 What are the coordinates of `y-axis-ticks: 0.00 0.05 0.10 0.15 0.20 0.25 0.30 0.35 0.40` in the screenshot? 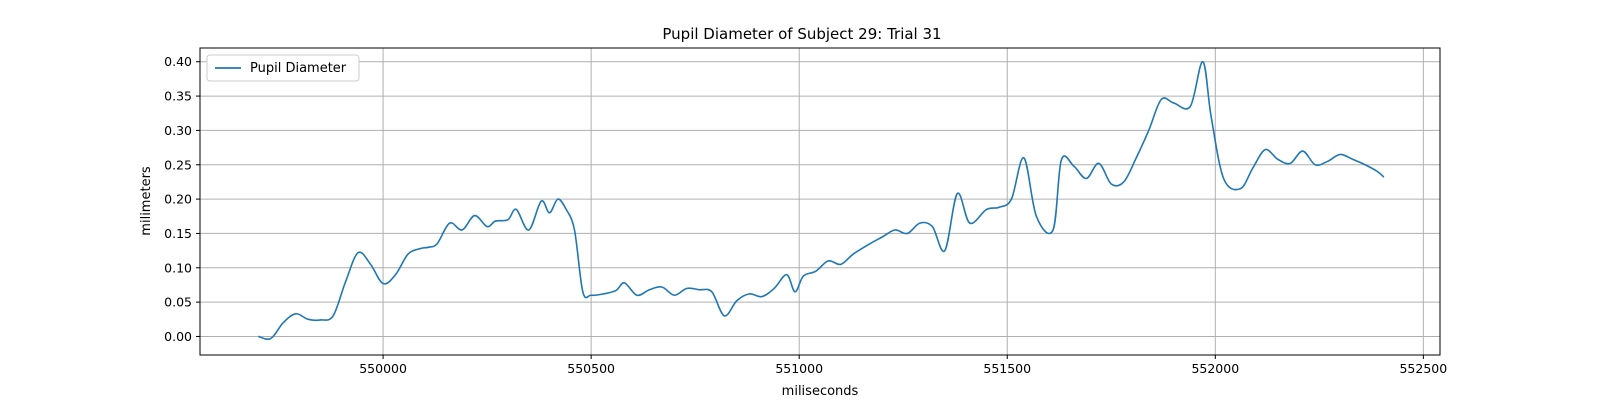 It's located at (182, 199).